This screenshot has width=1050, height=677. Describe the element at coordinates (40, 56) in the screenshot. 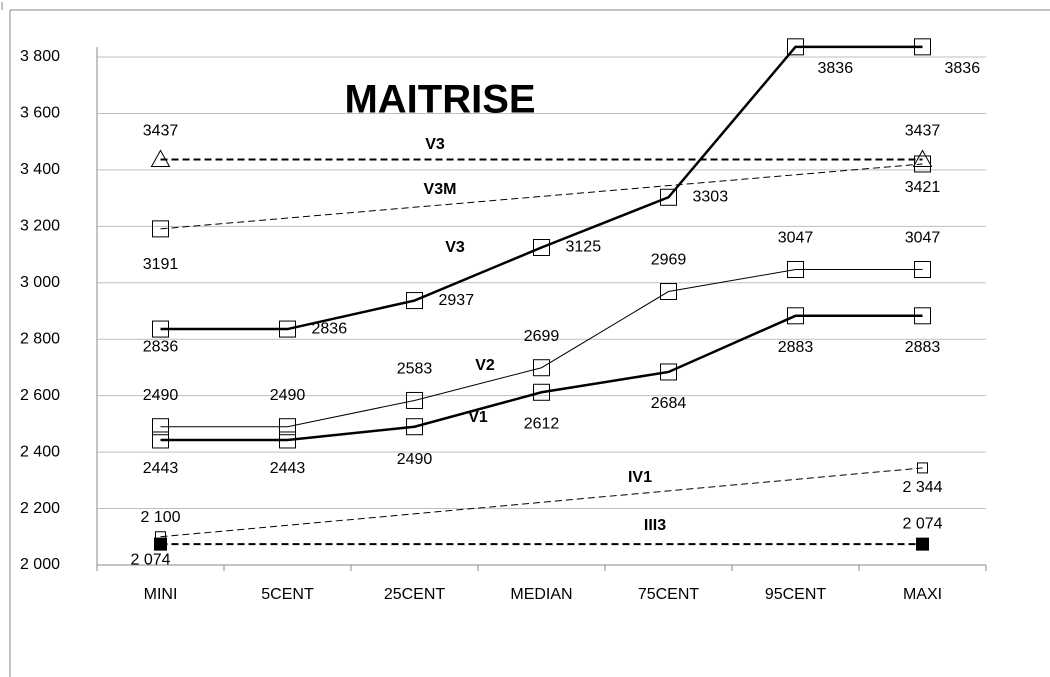

I see `y-tick-label: 3 800` at that location.